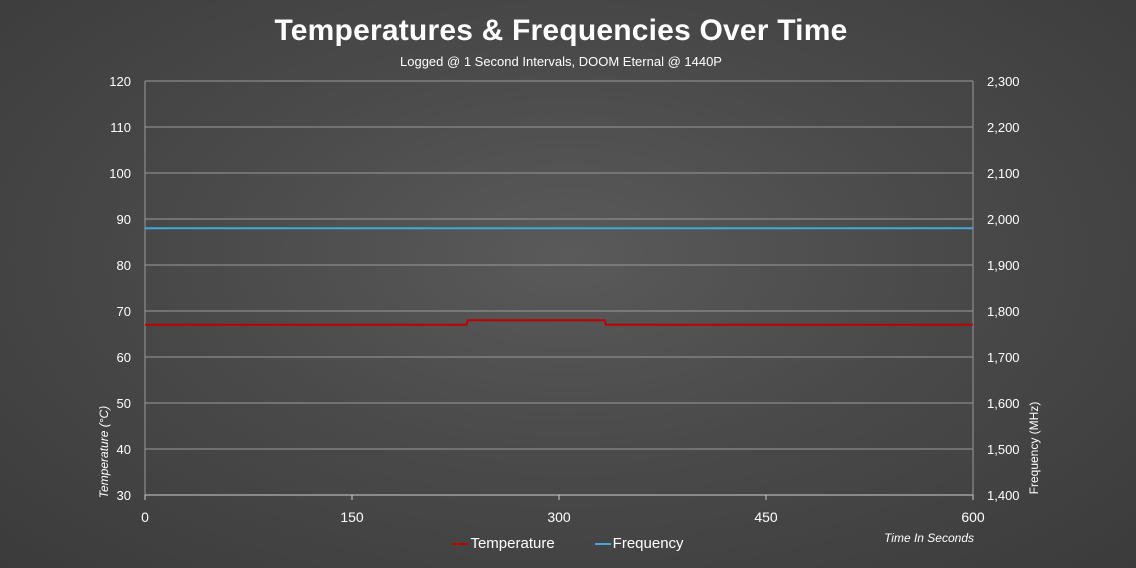 This screenshot has width=1136, height=568. I want to click on x-axis-ticks: 0 150 300 450 600, so click(563, 510).